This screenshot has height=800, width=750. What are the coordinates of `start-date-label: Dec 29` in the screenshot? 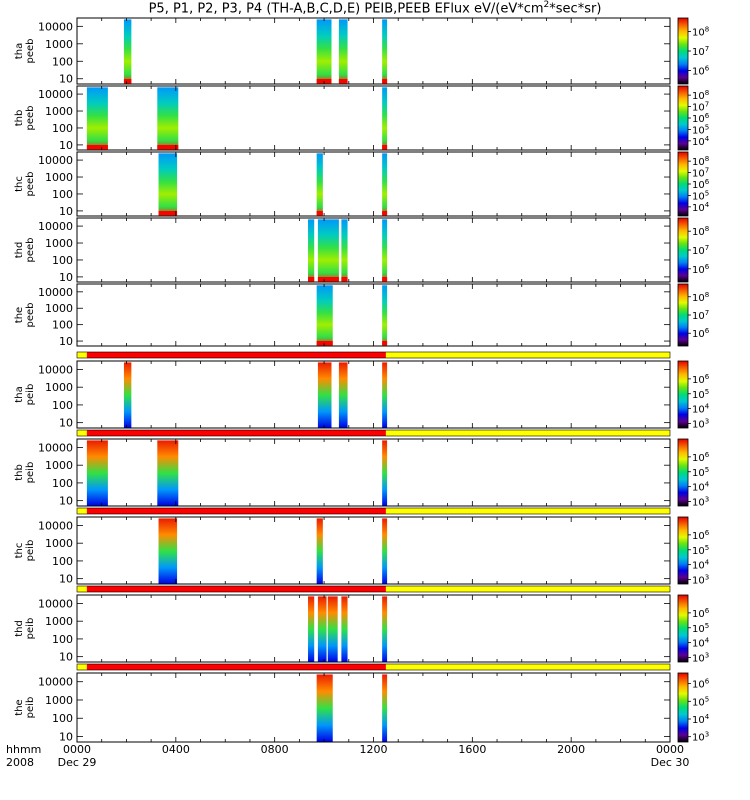 It's located at (77, 762).